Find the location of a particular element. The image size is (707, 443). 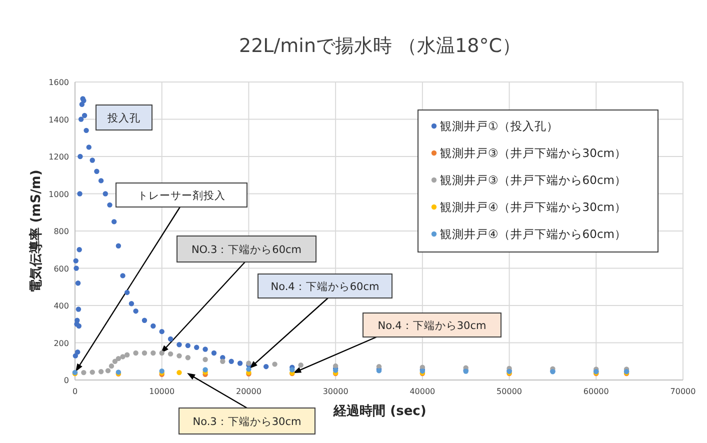

annotation: NO.3：下端から60cm is located at coordinates (246, 249).